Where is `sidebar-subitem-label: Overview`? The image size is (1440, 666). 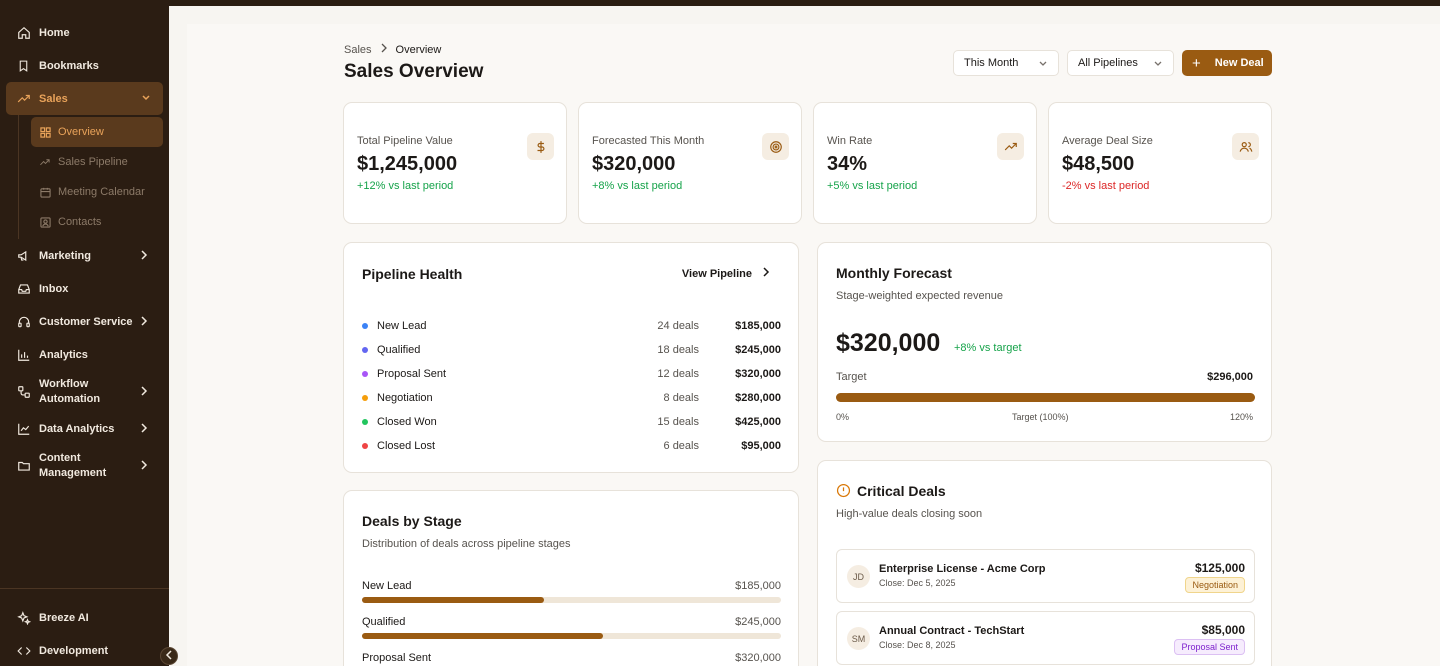 sidebar-subitem-label: Overview is located at coordinates (81, 132).